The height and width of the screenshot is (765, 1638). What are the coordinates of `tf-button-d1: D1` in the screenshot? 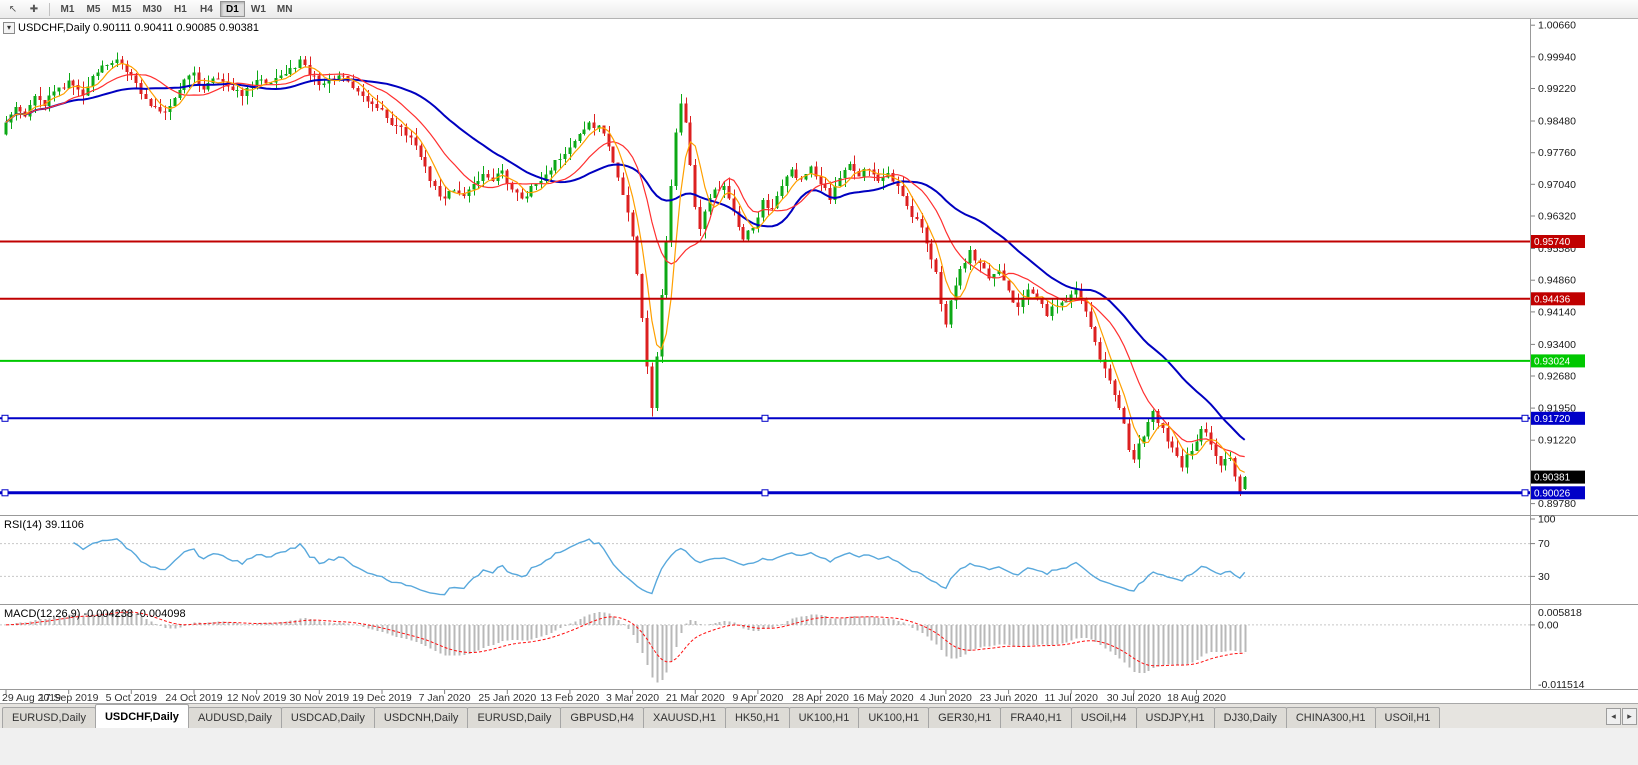 It's located at (232, 9).